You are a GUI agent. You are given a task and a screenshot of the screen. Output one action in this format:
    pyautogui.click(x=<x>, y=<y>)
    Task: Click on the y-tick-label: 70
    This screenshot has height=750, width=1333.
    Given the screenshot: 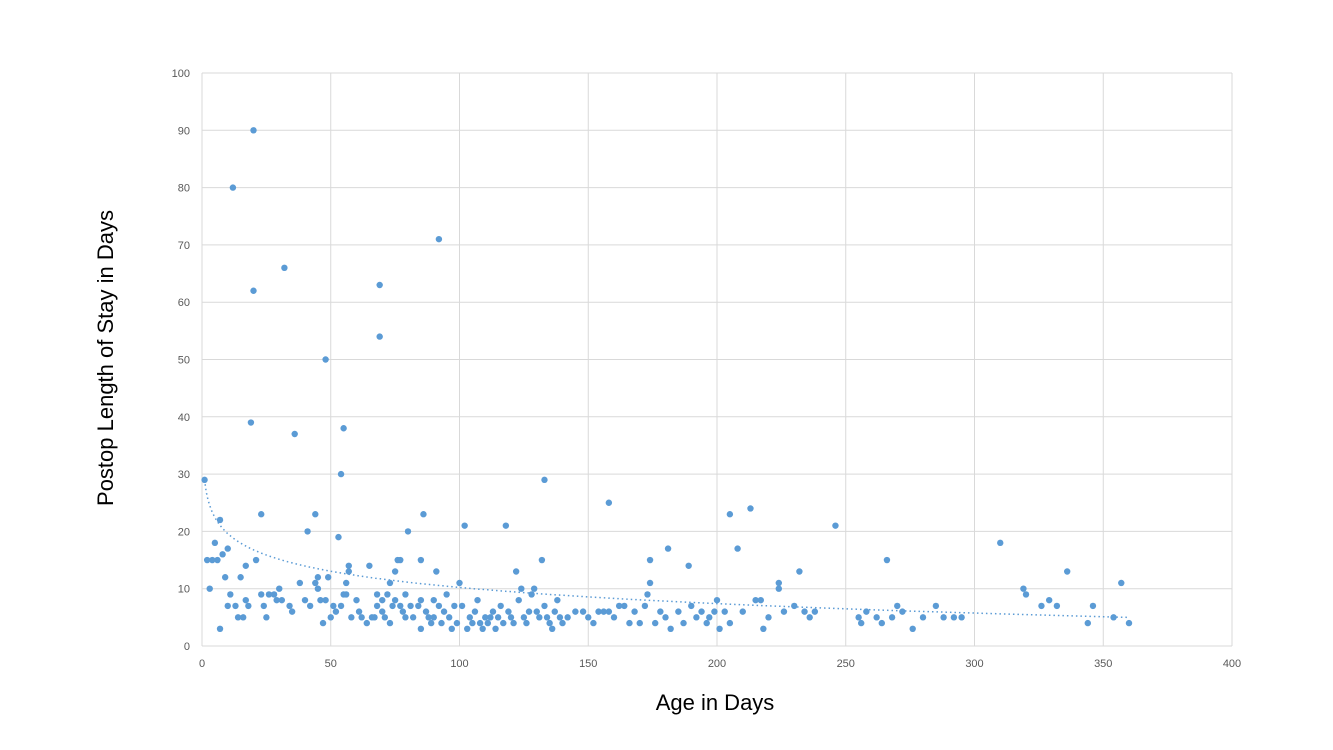 What is the action you would take?
    pyautogui.click(x=184, y=246)
    